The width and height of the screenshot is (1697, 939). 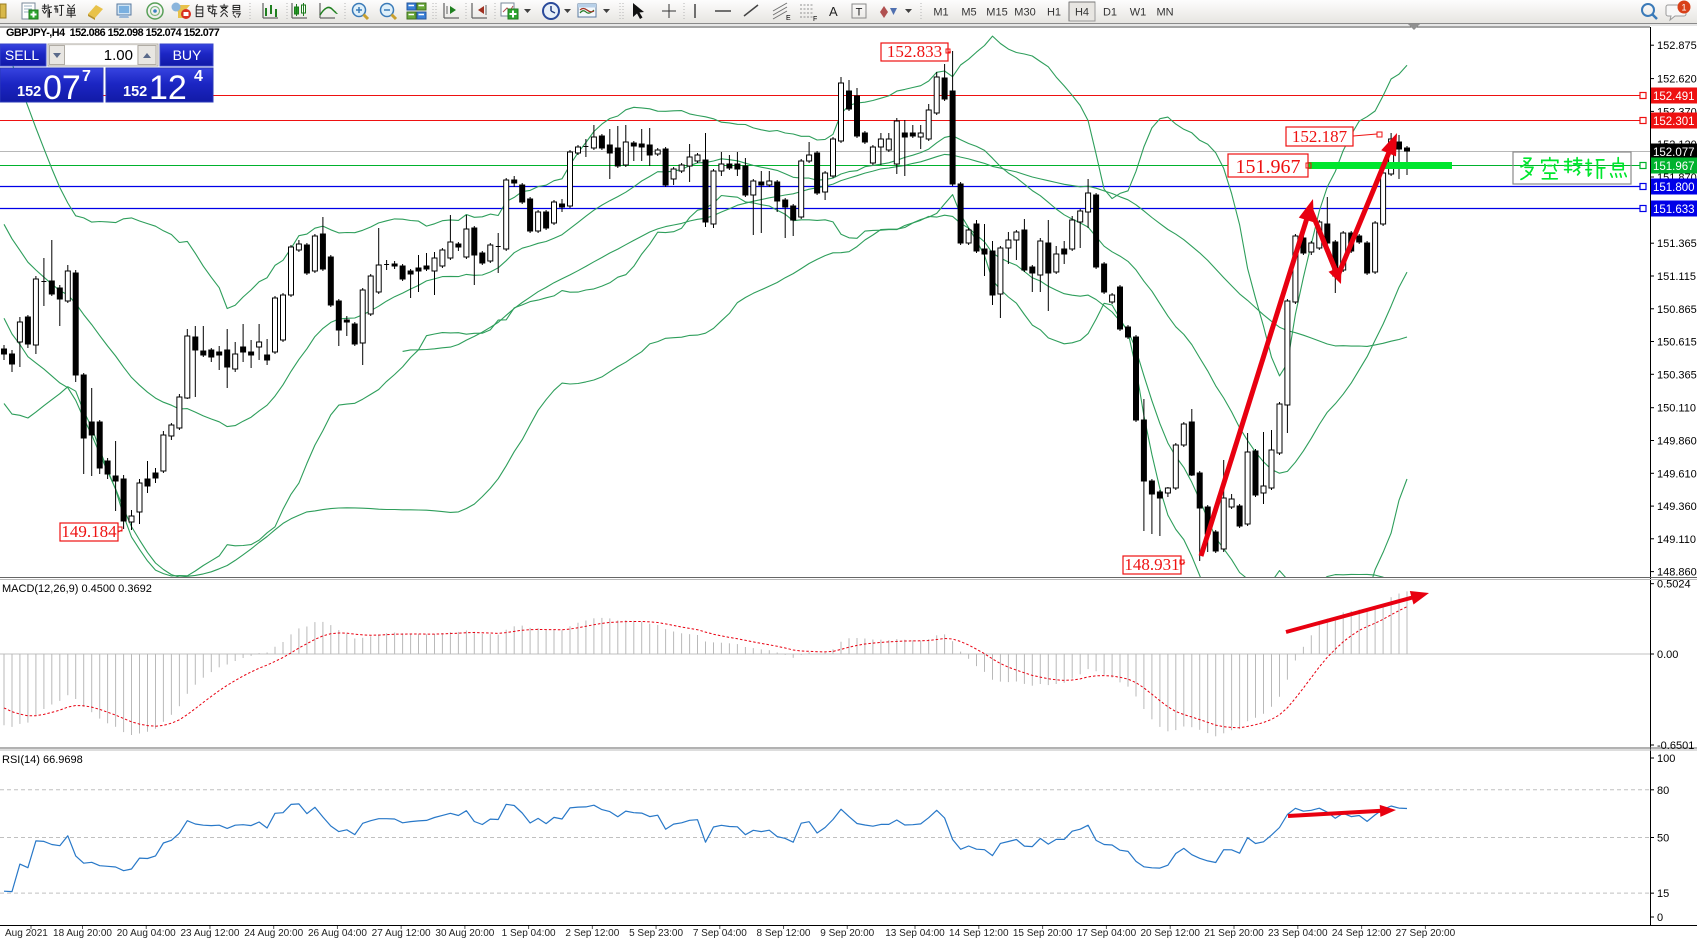 I want to click on svg-text: 149.184, so click(x=89, y=531).